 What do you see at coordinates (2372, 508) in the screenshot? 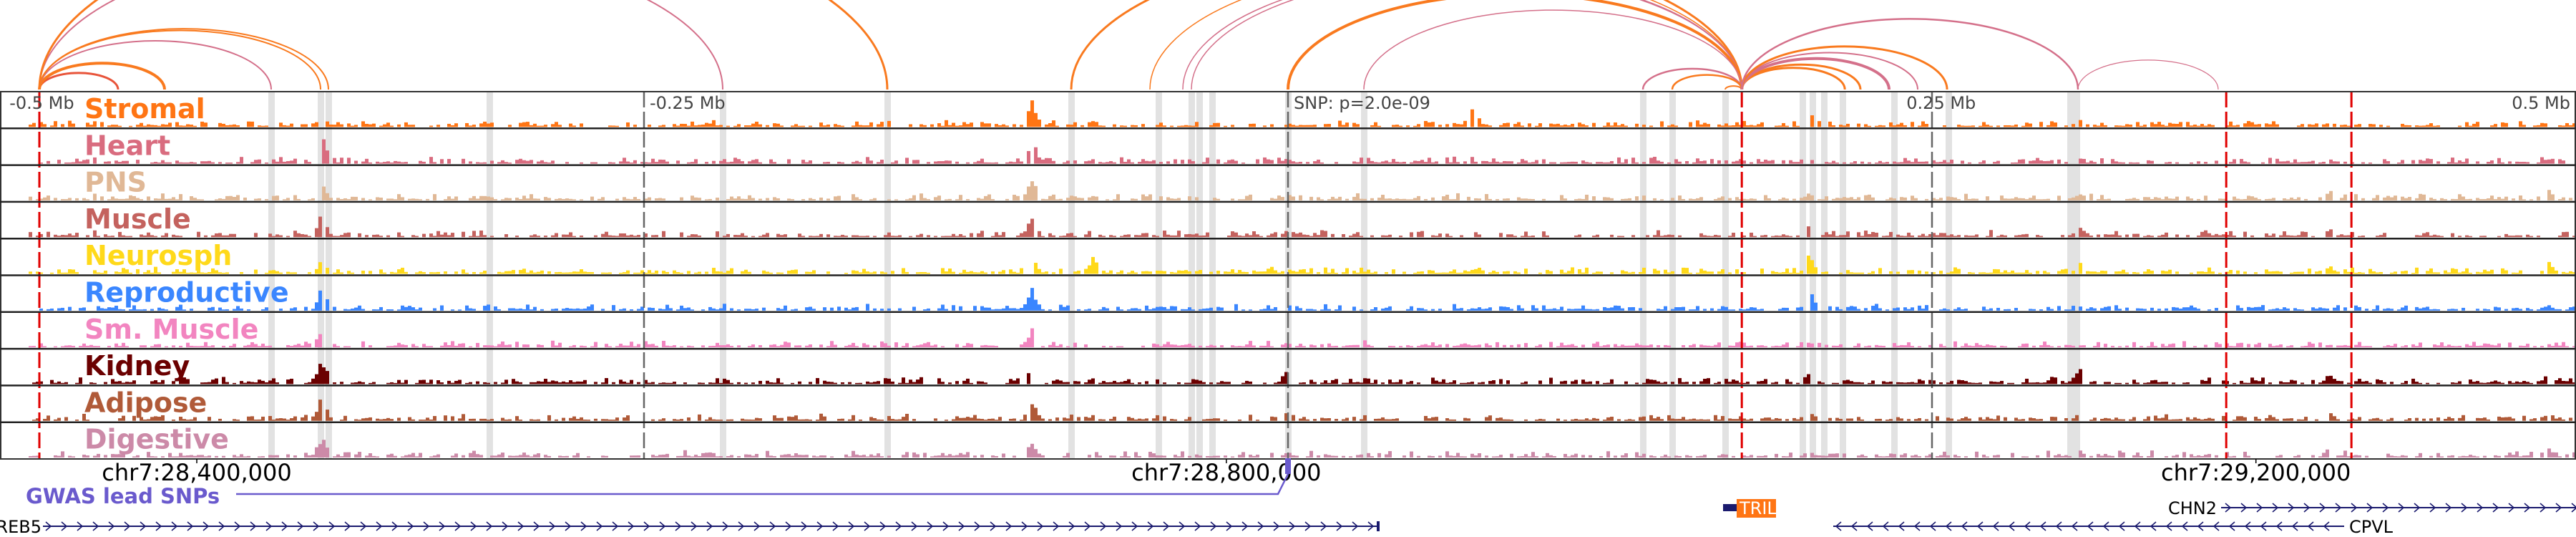
I see `gene-chn2: CHN2` at bounding box center [2372, 508].